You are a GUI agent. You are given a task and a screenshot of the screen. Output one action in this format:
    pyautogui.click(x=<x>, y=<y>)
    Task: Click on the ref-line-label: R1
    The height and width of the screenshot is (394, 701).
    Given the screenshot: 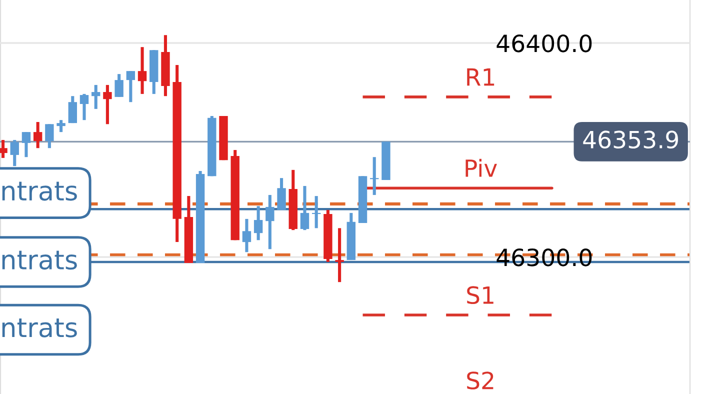 What is the action you would take?
    pyautogui.click(x=480, y=77)
    